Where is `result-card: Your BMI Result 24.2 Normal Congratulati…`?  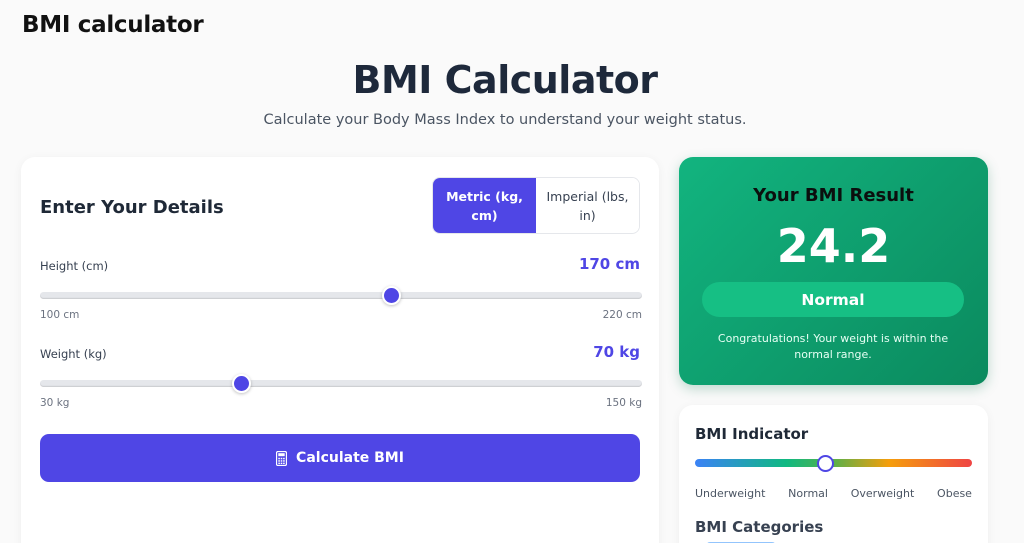 result-card: Your BMI Result 24.2 Normal Congratulati… is located at coordinates (833, 271).